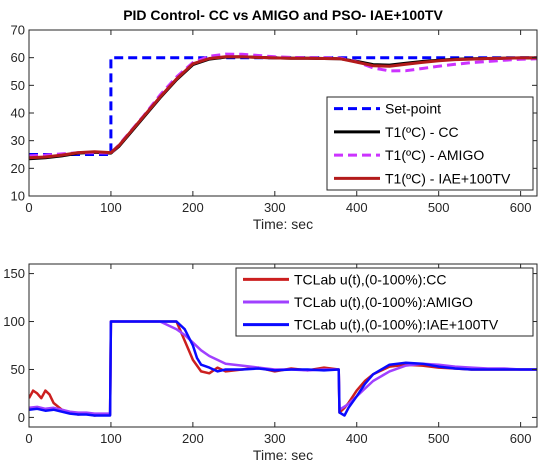  I want to click on y-tick-label: 10, so click(18, 196).